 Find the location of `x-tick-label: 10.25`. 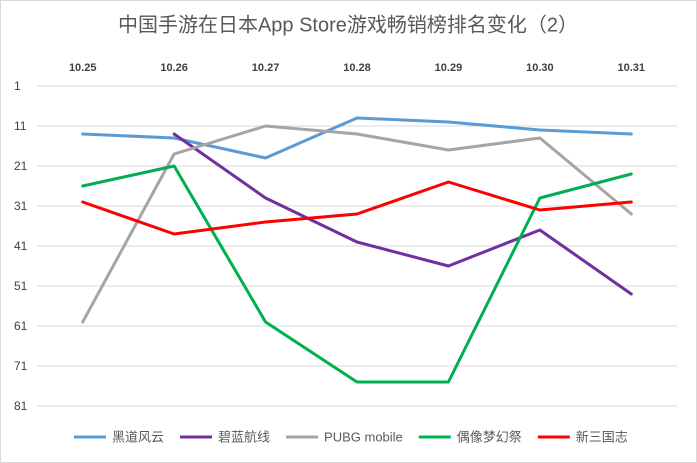

x-tick-label: 10.25 is located at coordinates (83, 68).